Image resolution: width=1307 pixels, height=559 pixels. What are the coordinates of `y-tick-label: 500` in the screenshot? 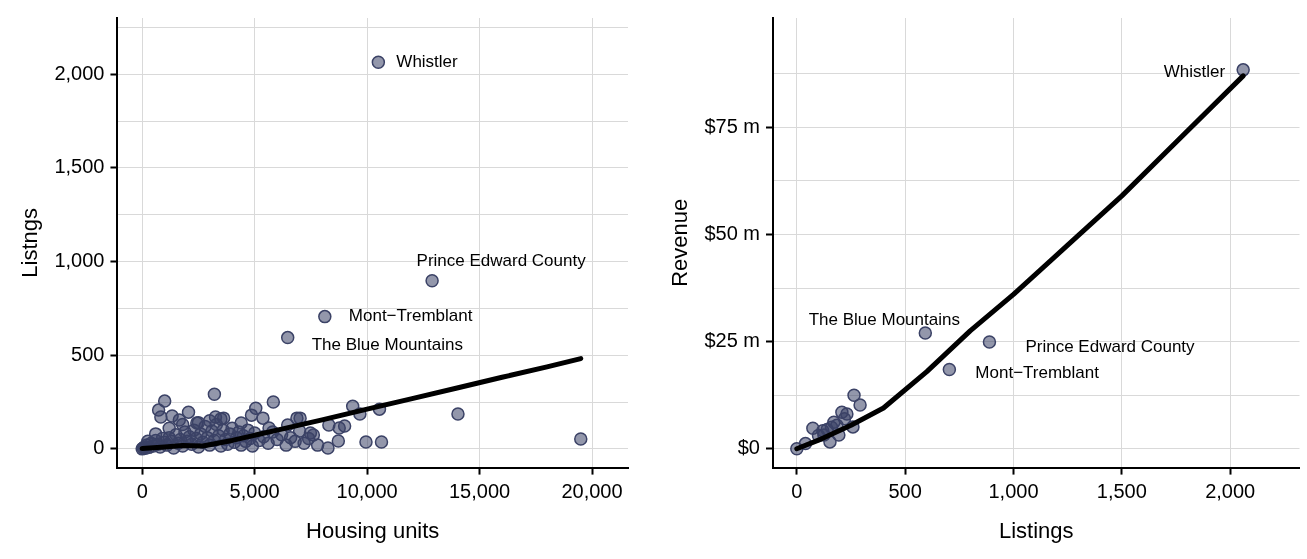 It's located at (88, 353).